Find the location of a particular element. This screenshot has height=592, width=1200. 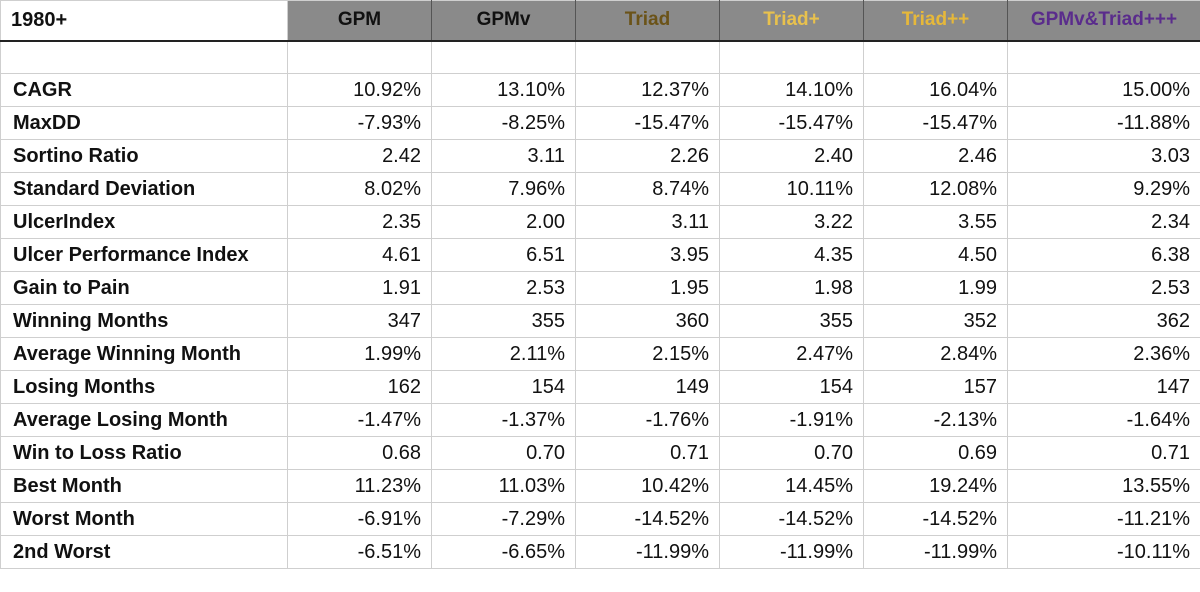

corner-cell: 1980+ is located at coordinates (144, 21).